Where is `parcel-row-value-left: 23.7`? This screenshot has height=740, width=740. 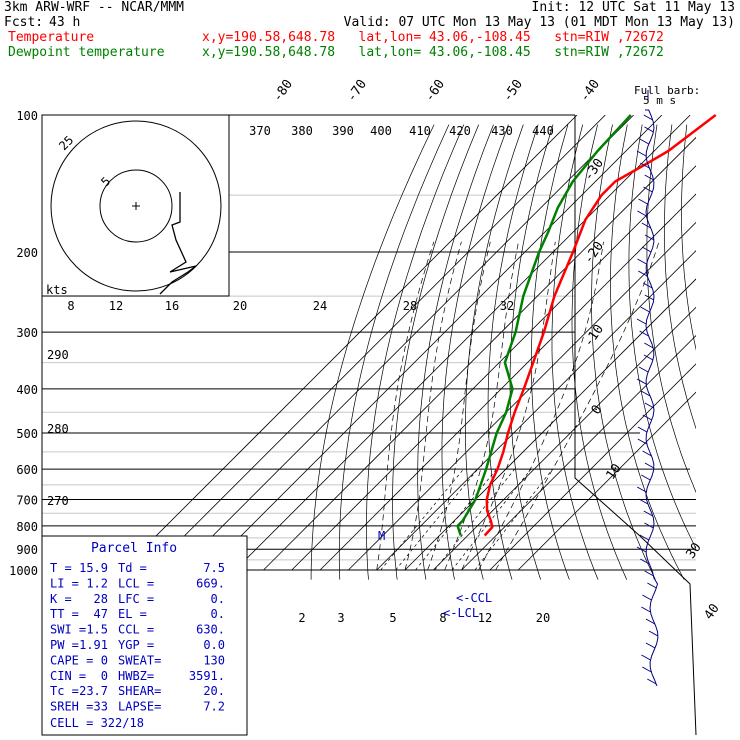 parcel-row-value-left: 23.7 is located at coordinates (93, 691).